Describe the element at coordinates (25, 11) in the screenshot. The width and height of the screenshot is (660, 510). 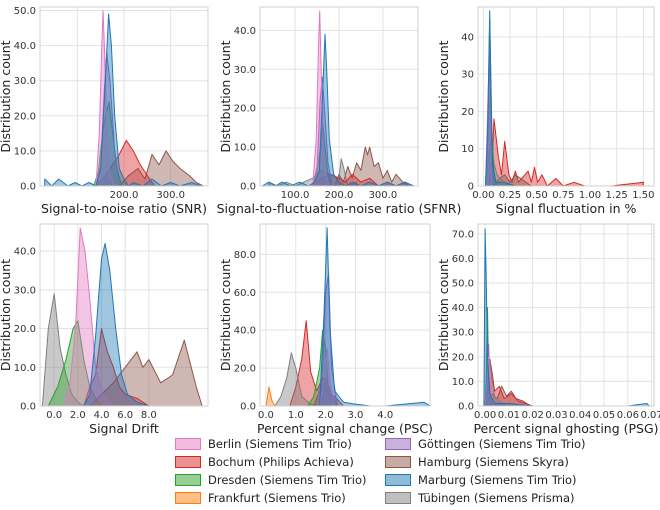
I see `y-tick-label: 50.0` at that location.